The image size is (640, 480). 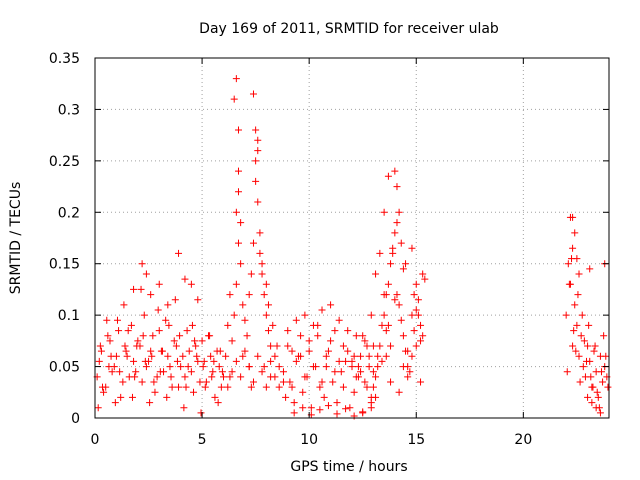 What do you see at coordinates (64, 368) in the screenshot?
I see `y-tick-label: 0.05` at bounding box center [64, 368].